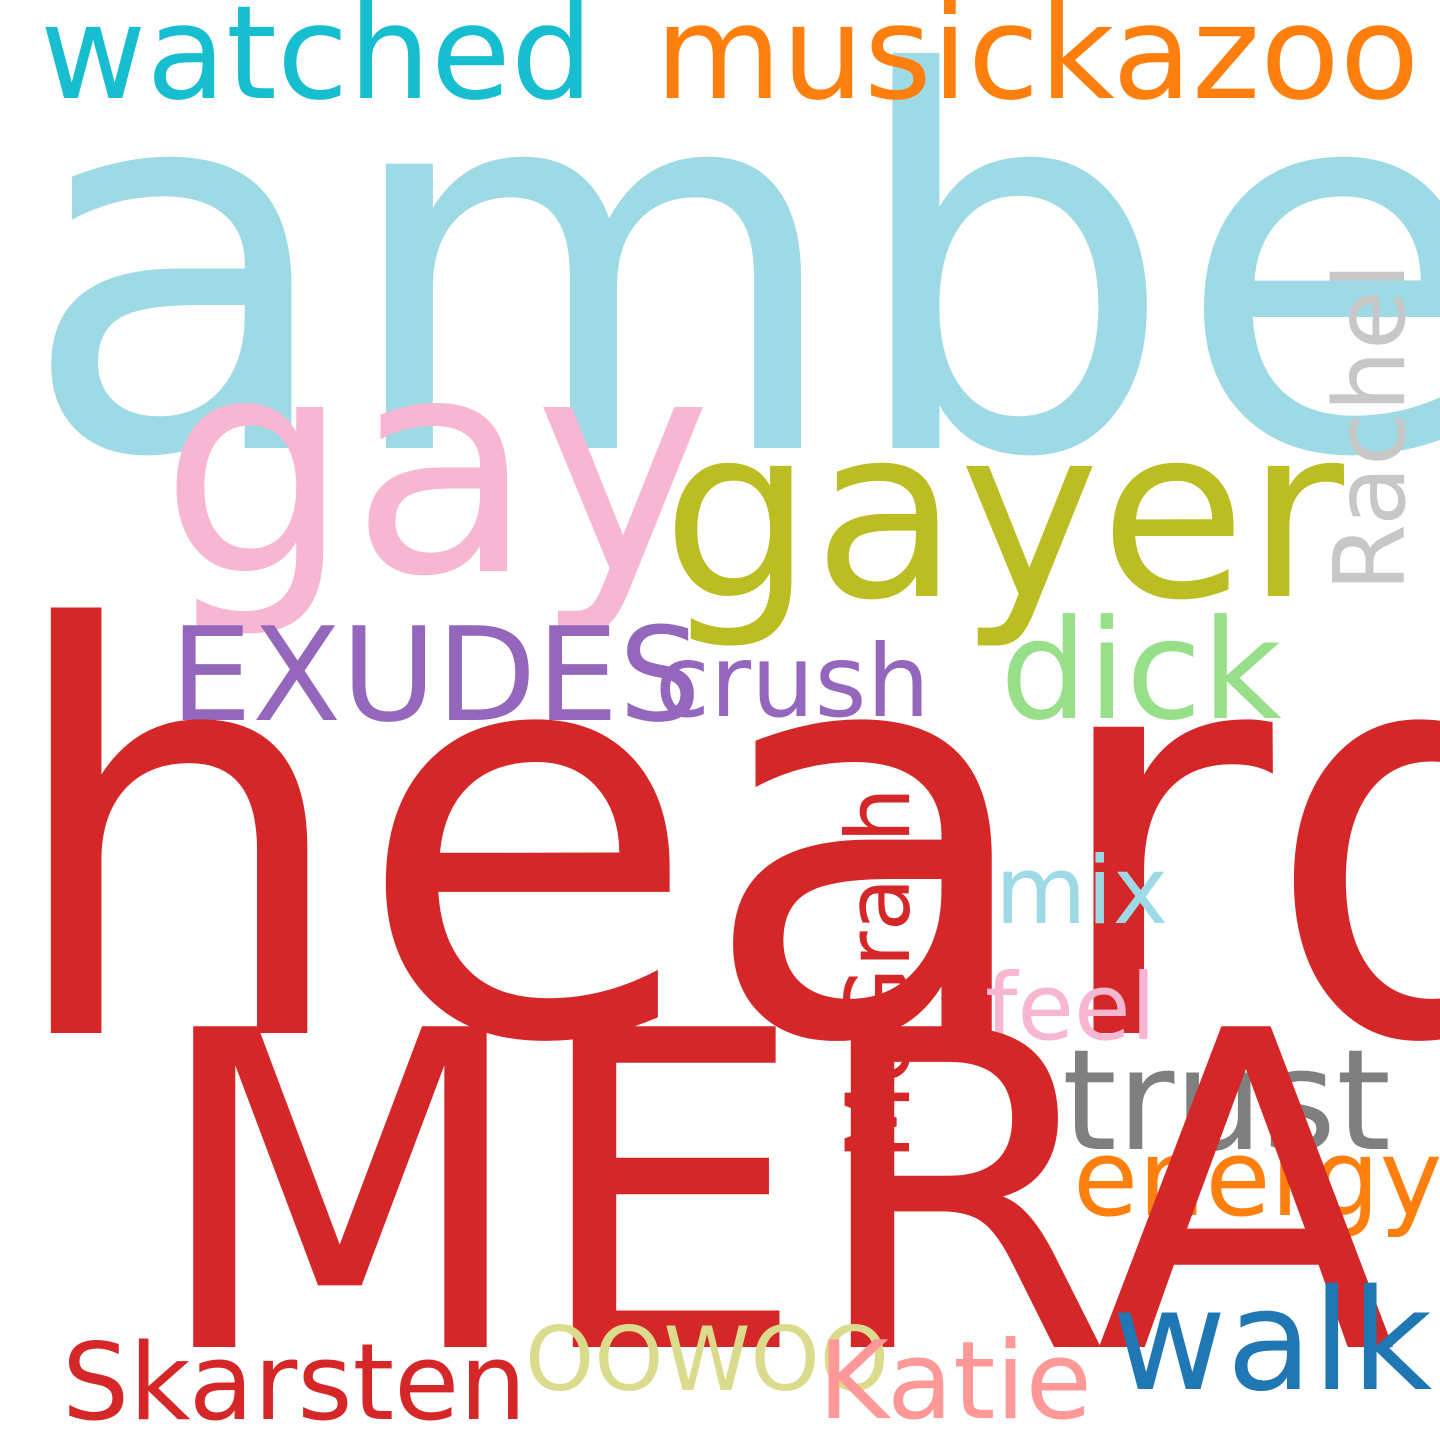 This screenshot has width=1440, height=1440. What do you see at coordinates (955, 1379) in the screenshot?
I see `word-katie: Katie` at bounding box center [955, 1379].